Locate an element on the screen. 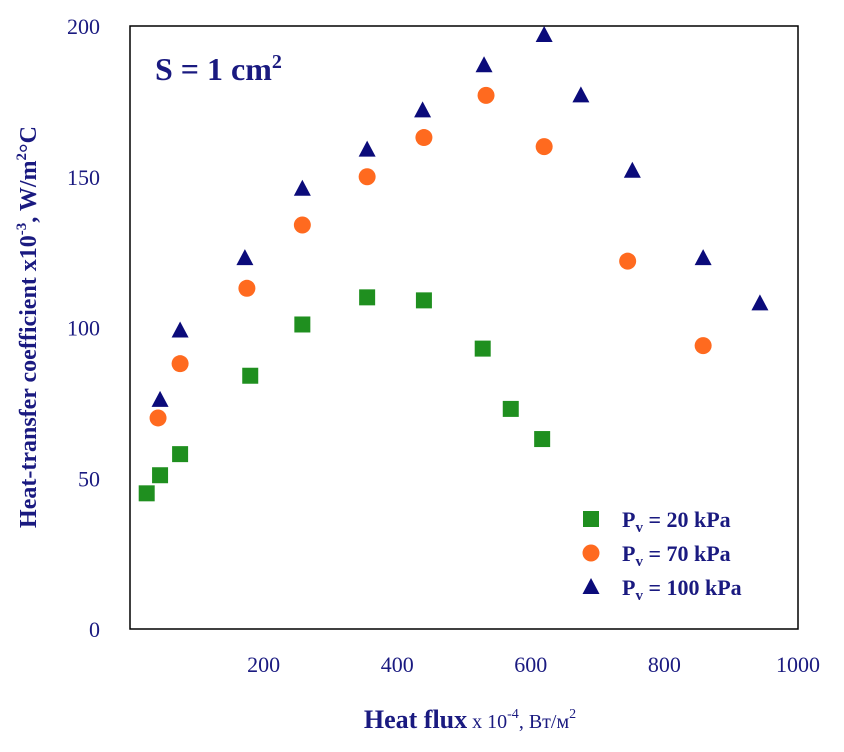  area-annotation: S = 1 cm2 is located at coordinates (218, 69).